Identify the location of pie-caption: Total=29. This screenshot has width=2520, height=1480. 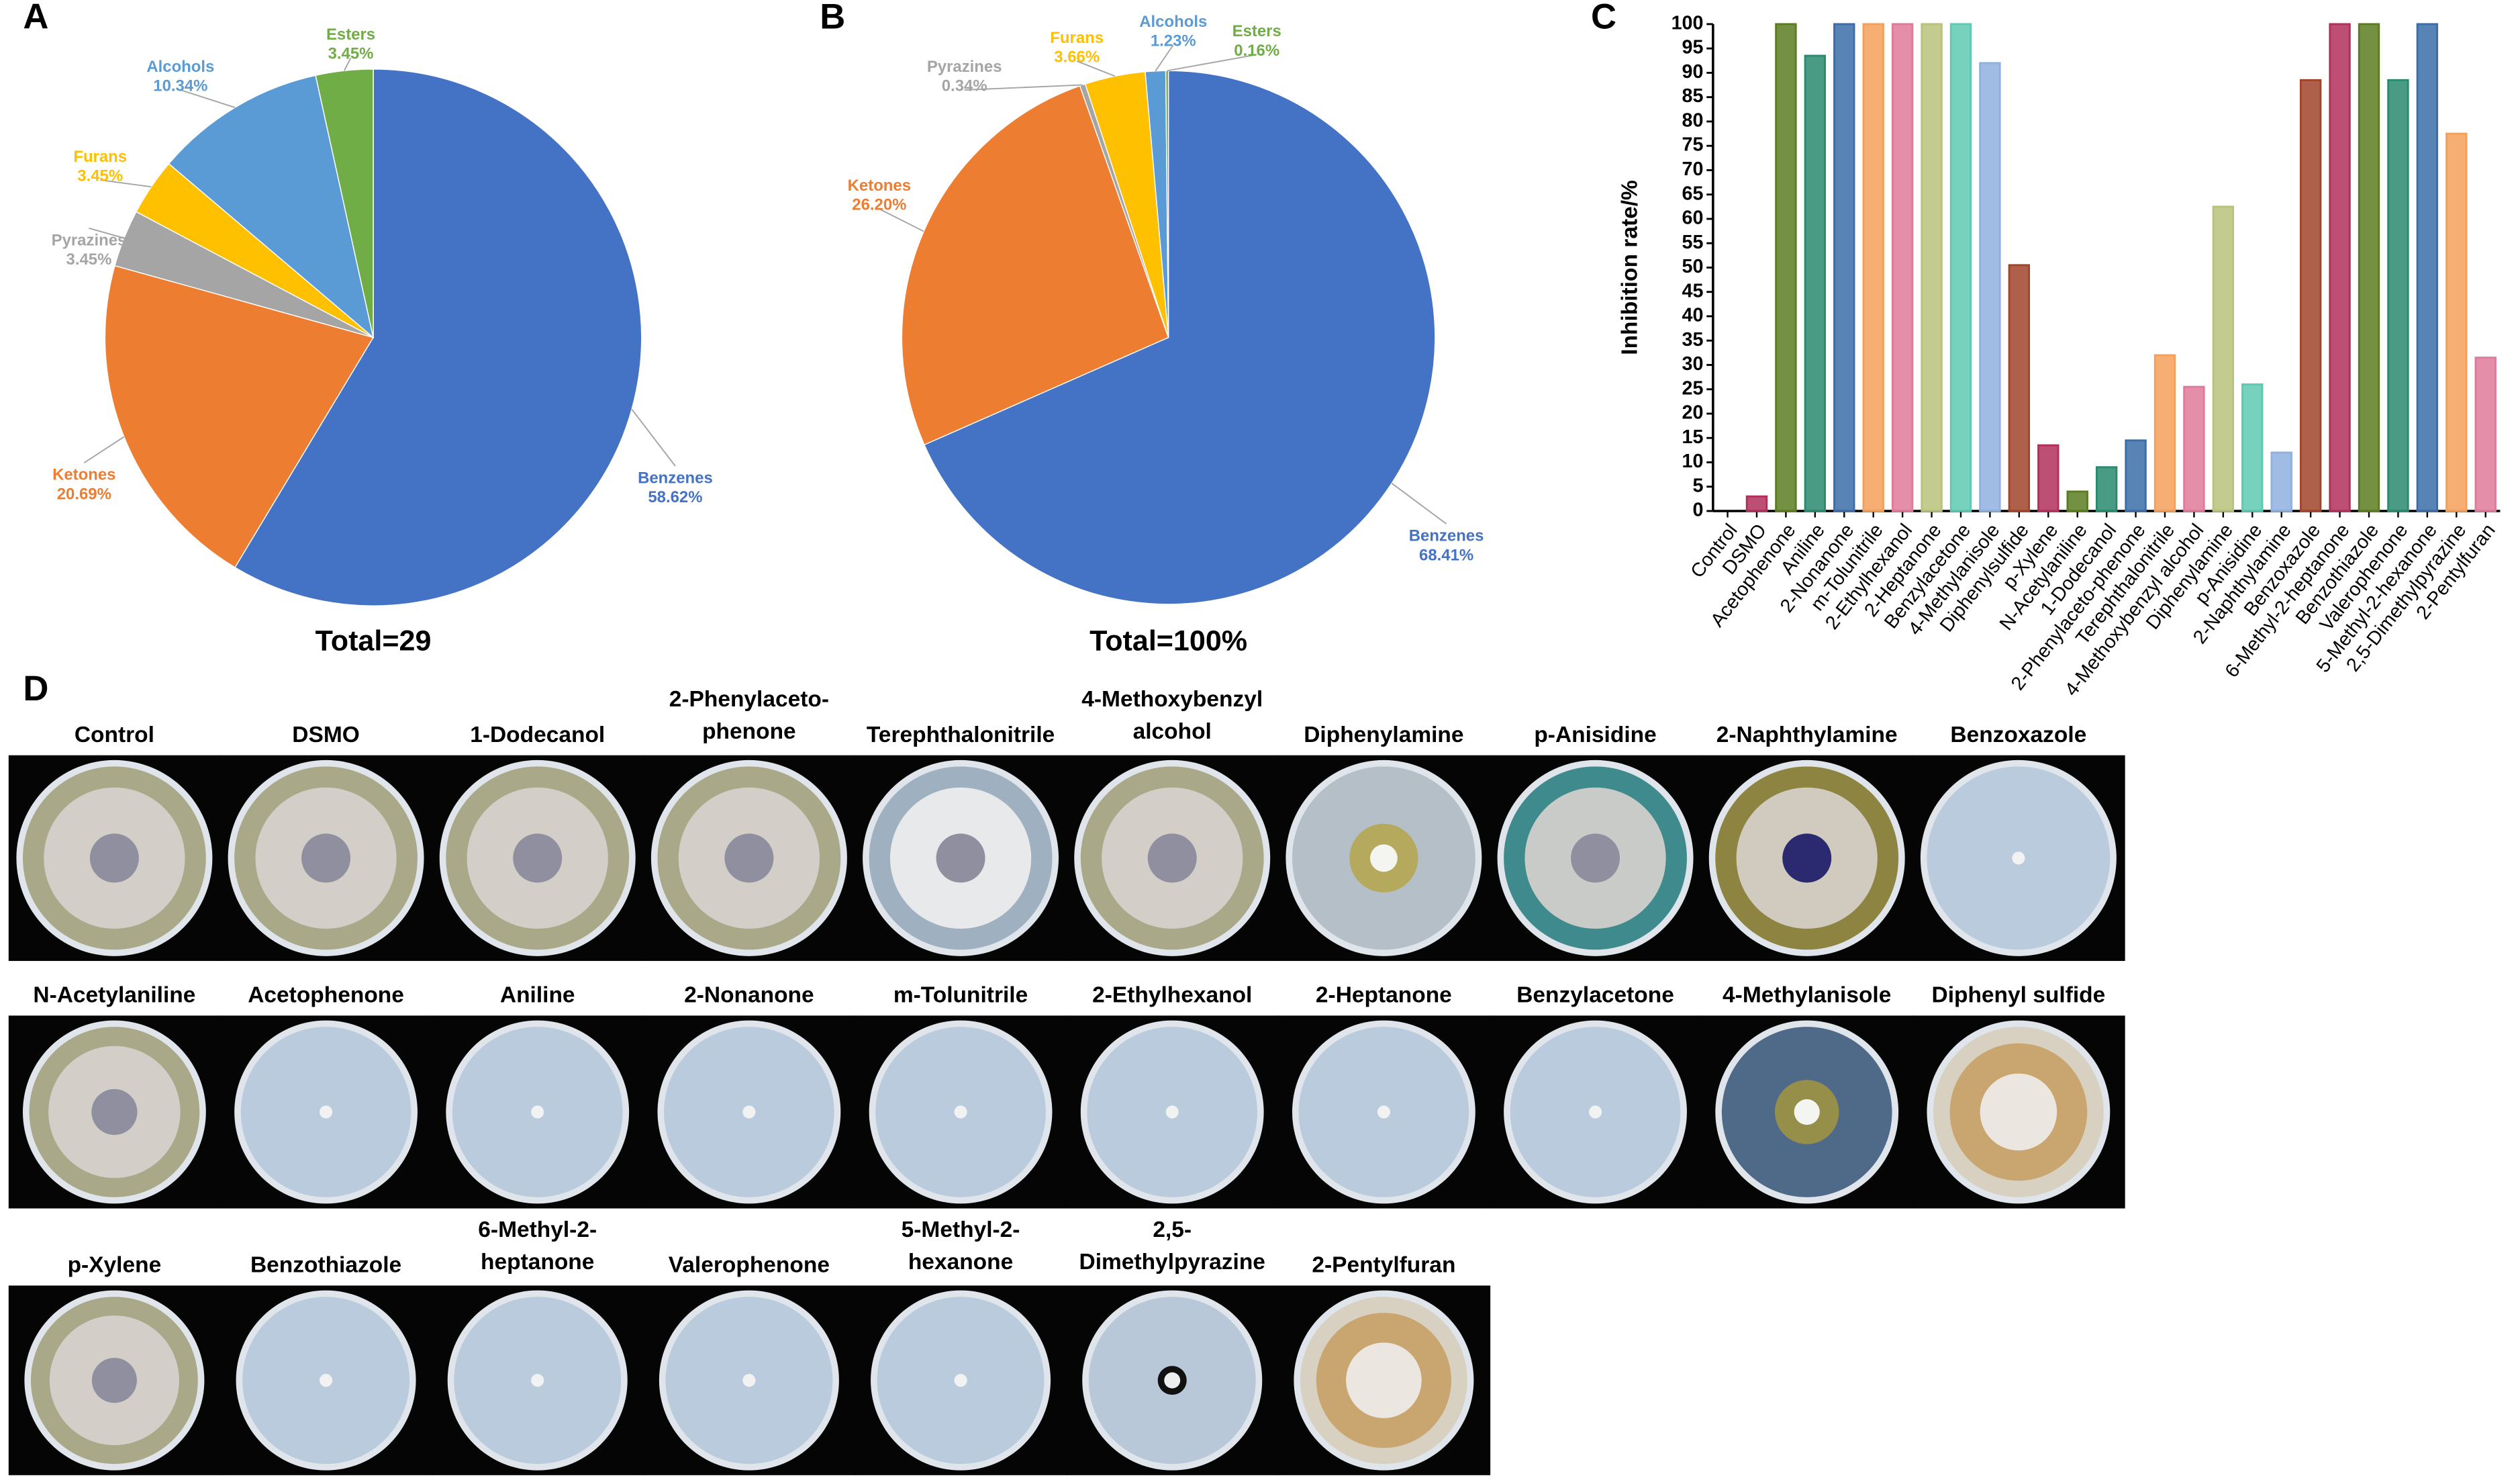
(374, 641).